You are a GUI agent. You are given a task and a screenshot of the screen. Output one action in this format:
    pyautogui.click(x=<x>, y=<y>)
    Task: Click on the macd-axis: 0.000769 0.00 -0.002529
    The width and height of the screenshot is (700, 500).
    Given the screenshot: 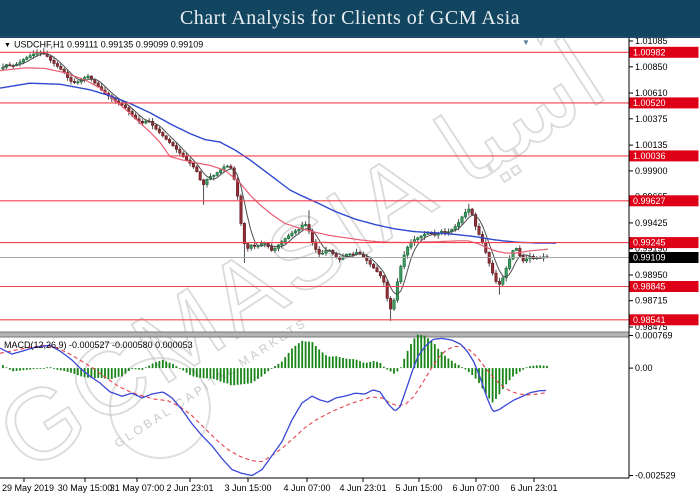 What is the action you would take?
    pyautogui.click(x=652, y=406)
    